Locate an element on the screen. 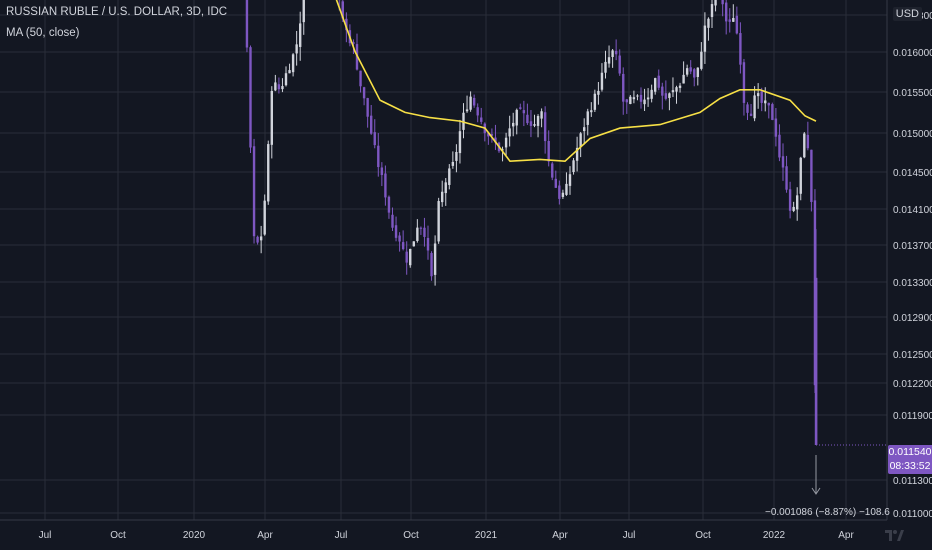 The width and height of the screenshot is (932, 550). legend-ma: MA (50, close) is located at coordinates (43, 33).